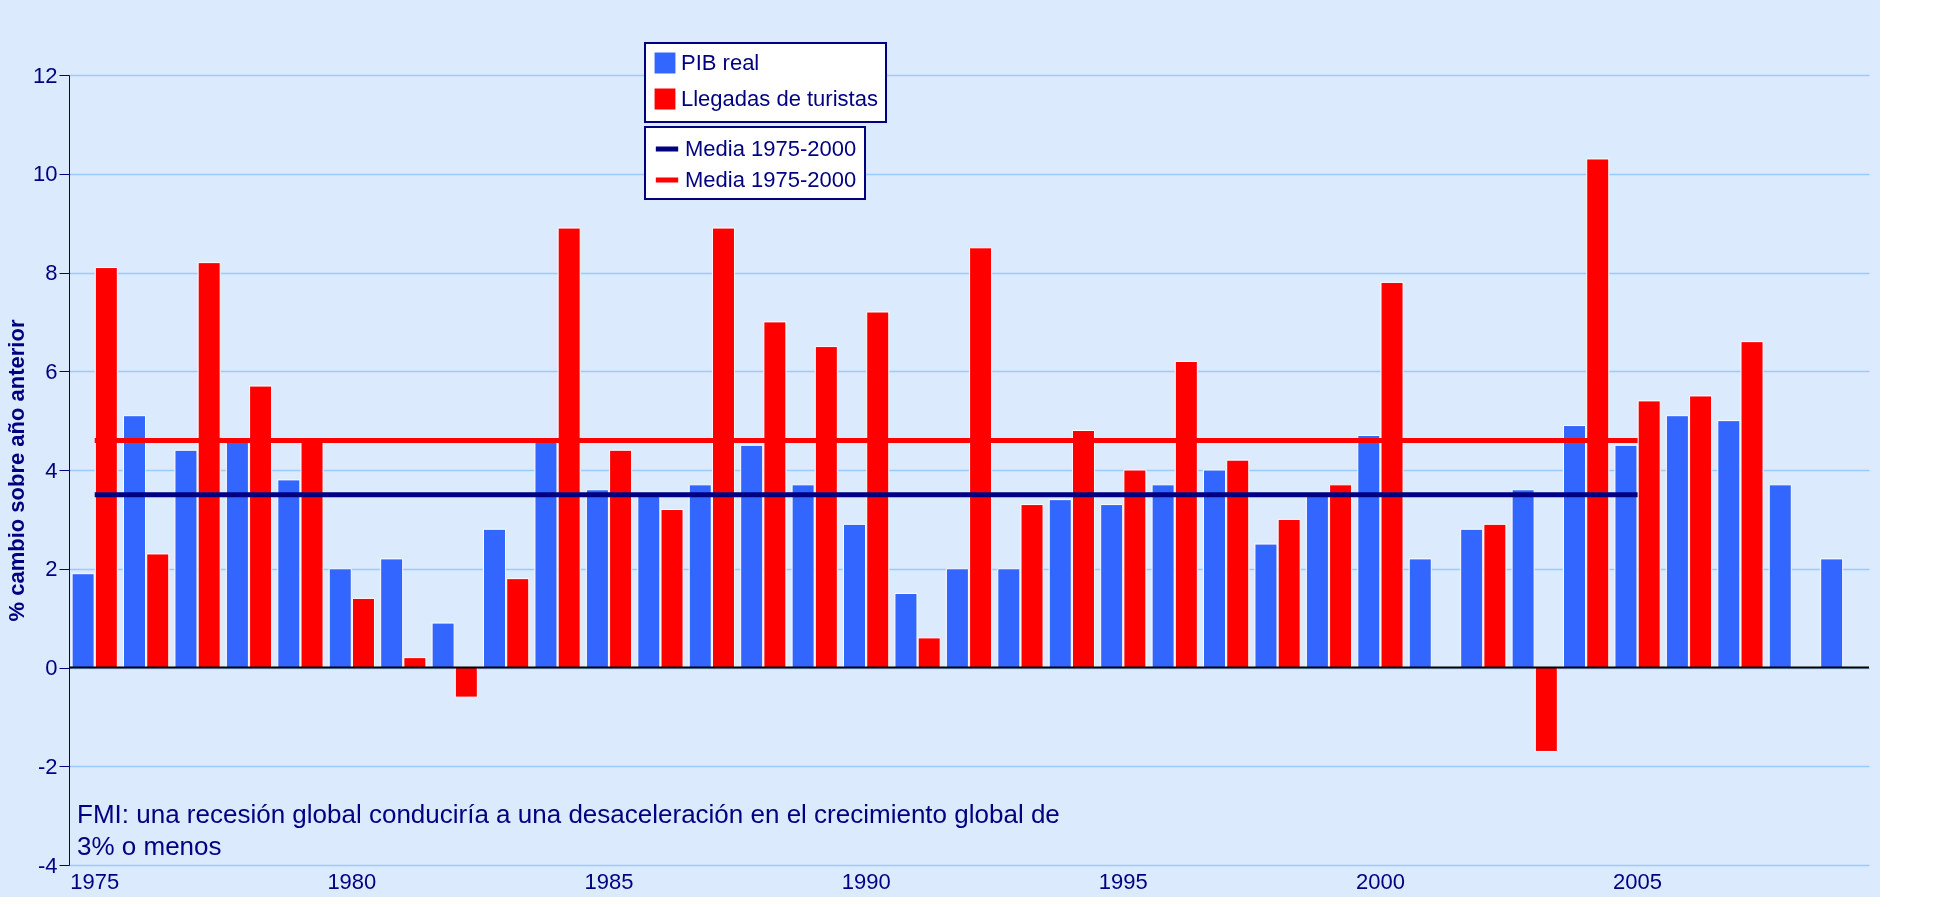 This screenshot has height=907, width=1937. What do you see at coordinates (1380, 881) in the screenshot?
I see `x-tick-label: 2000` at bounding box center [1380, 881].